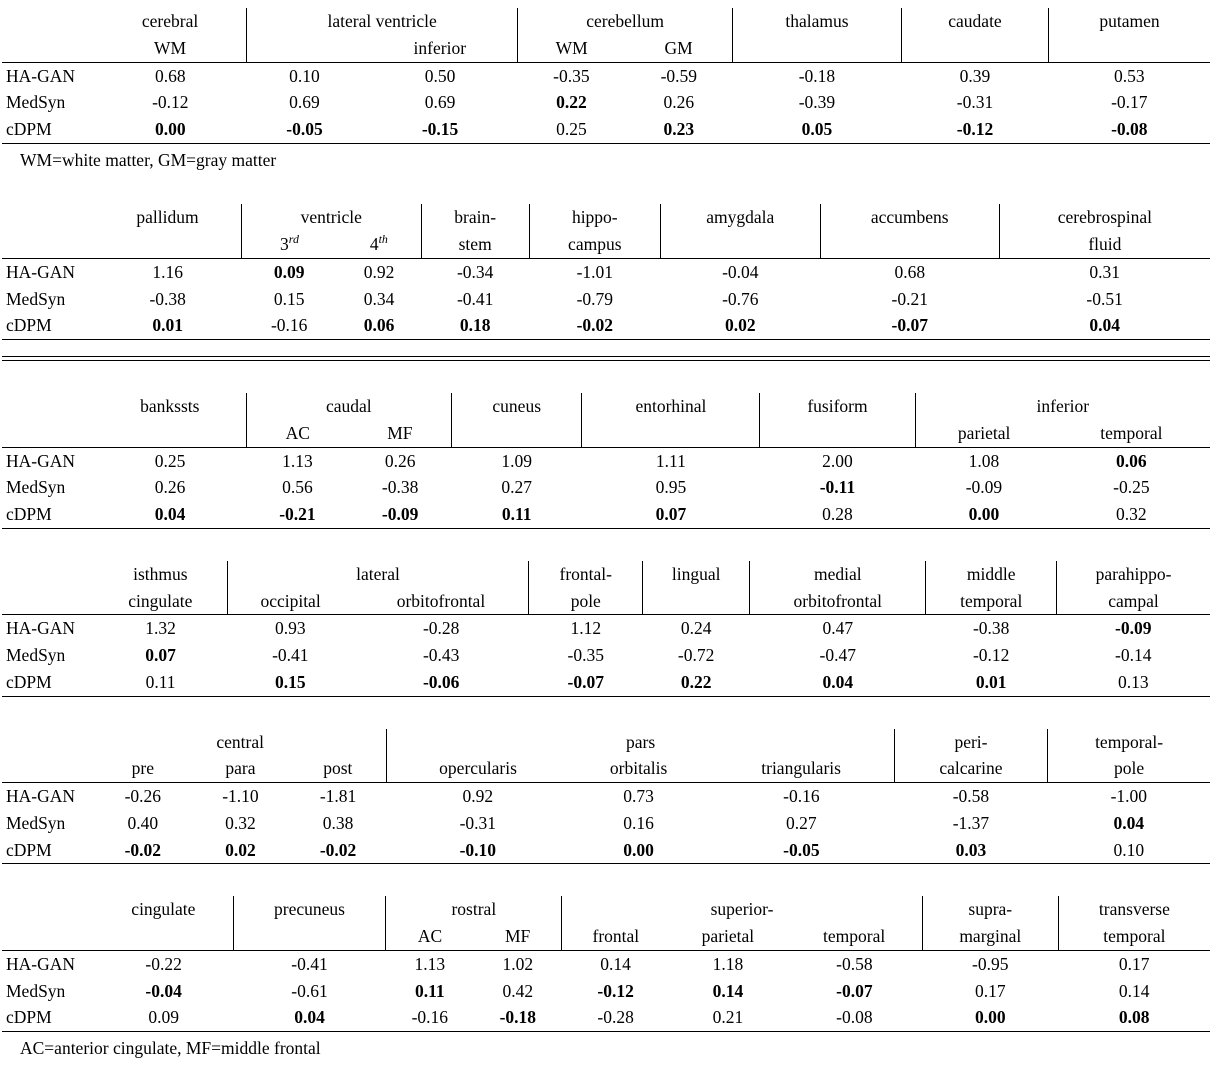 The image size is (1212, 1072). What do you see at coordinates (606, 850) in the screenshot?
I see `data-row-cdpm: cDPM -0.02 0.02 -0.02 -0.10 0.00 -0.05 0.03 0.10` at bounding box center [606, 850].